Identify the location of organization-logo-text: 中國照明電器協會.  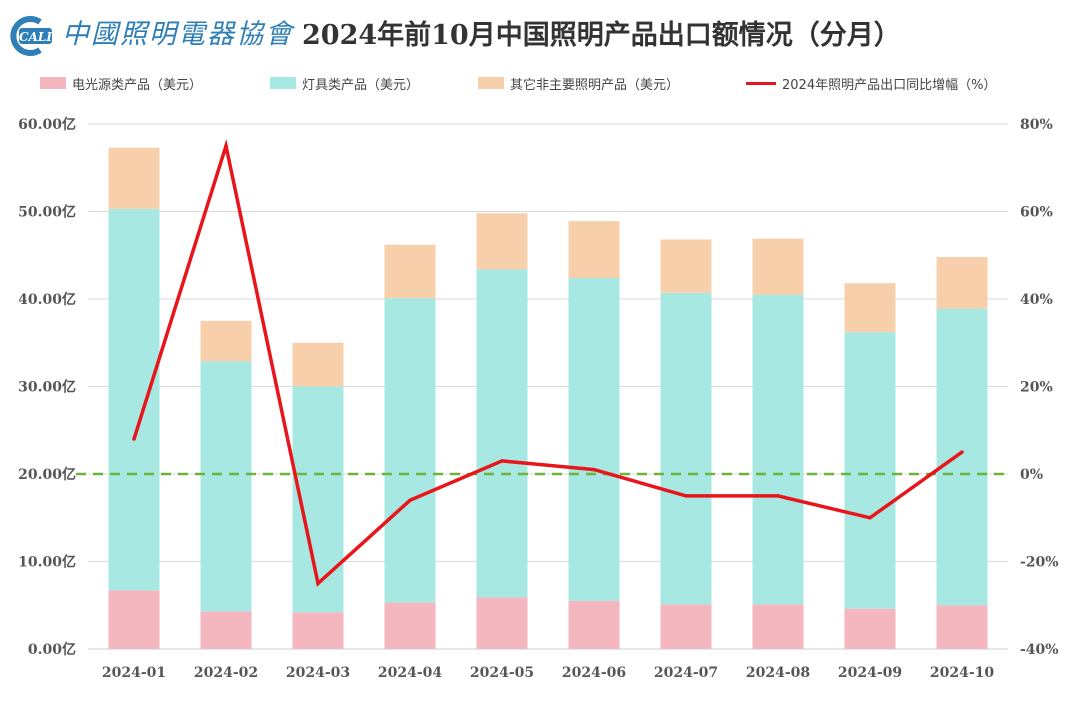
(178, 34).